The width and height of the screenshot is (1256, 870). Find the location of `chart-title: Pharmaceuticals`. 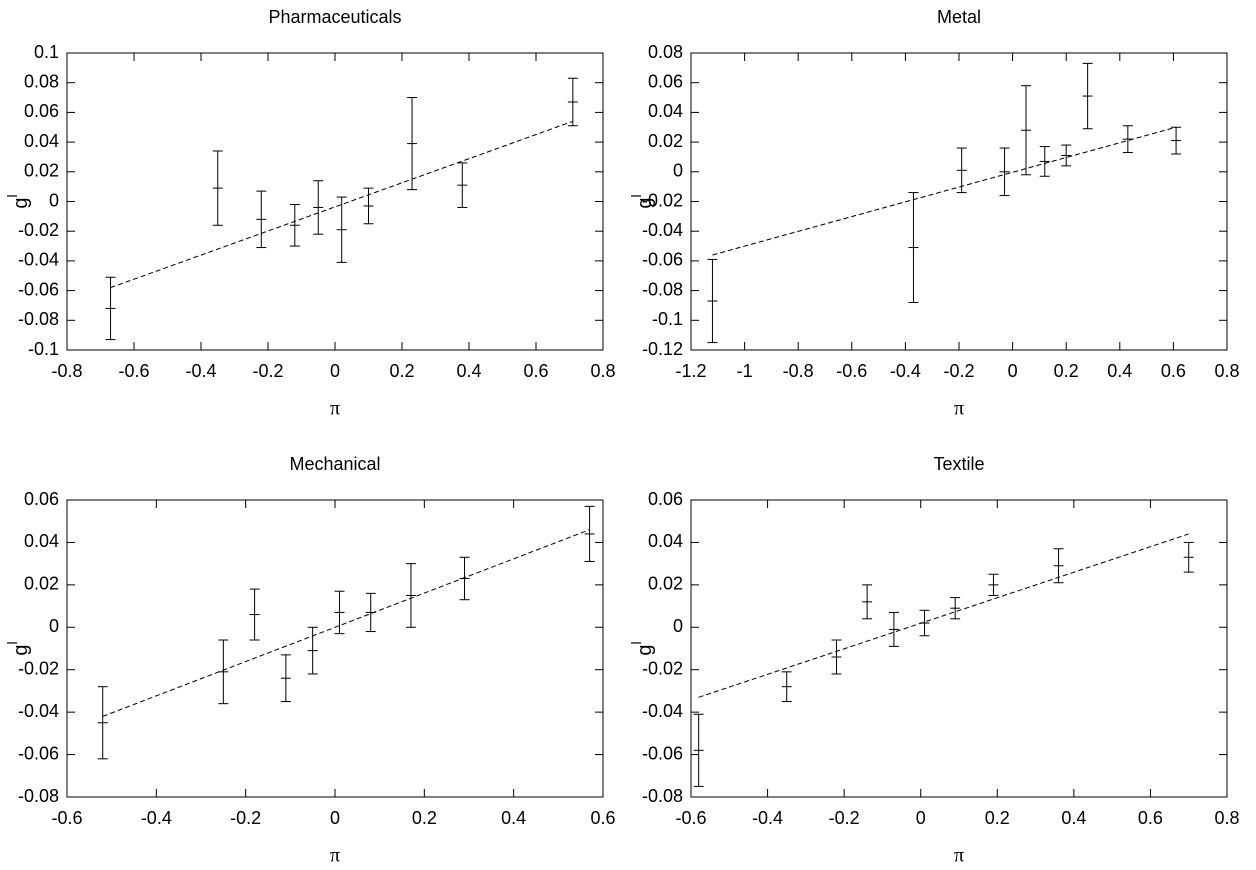

chart-title: Pharmaceuticals is located at coordinates (334, 17).